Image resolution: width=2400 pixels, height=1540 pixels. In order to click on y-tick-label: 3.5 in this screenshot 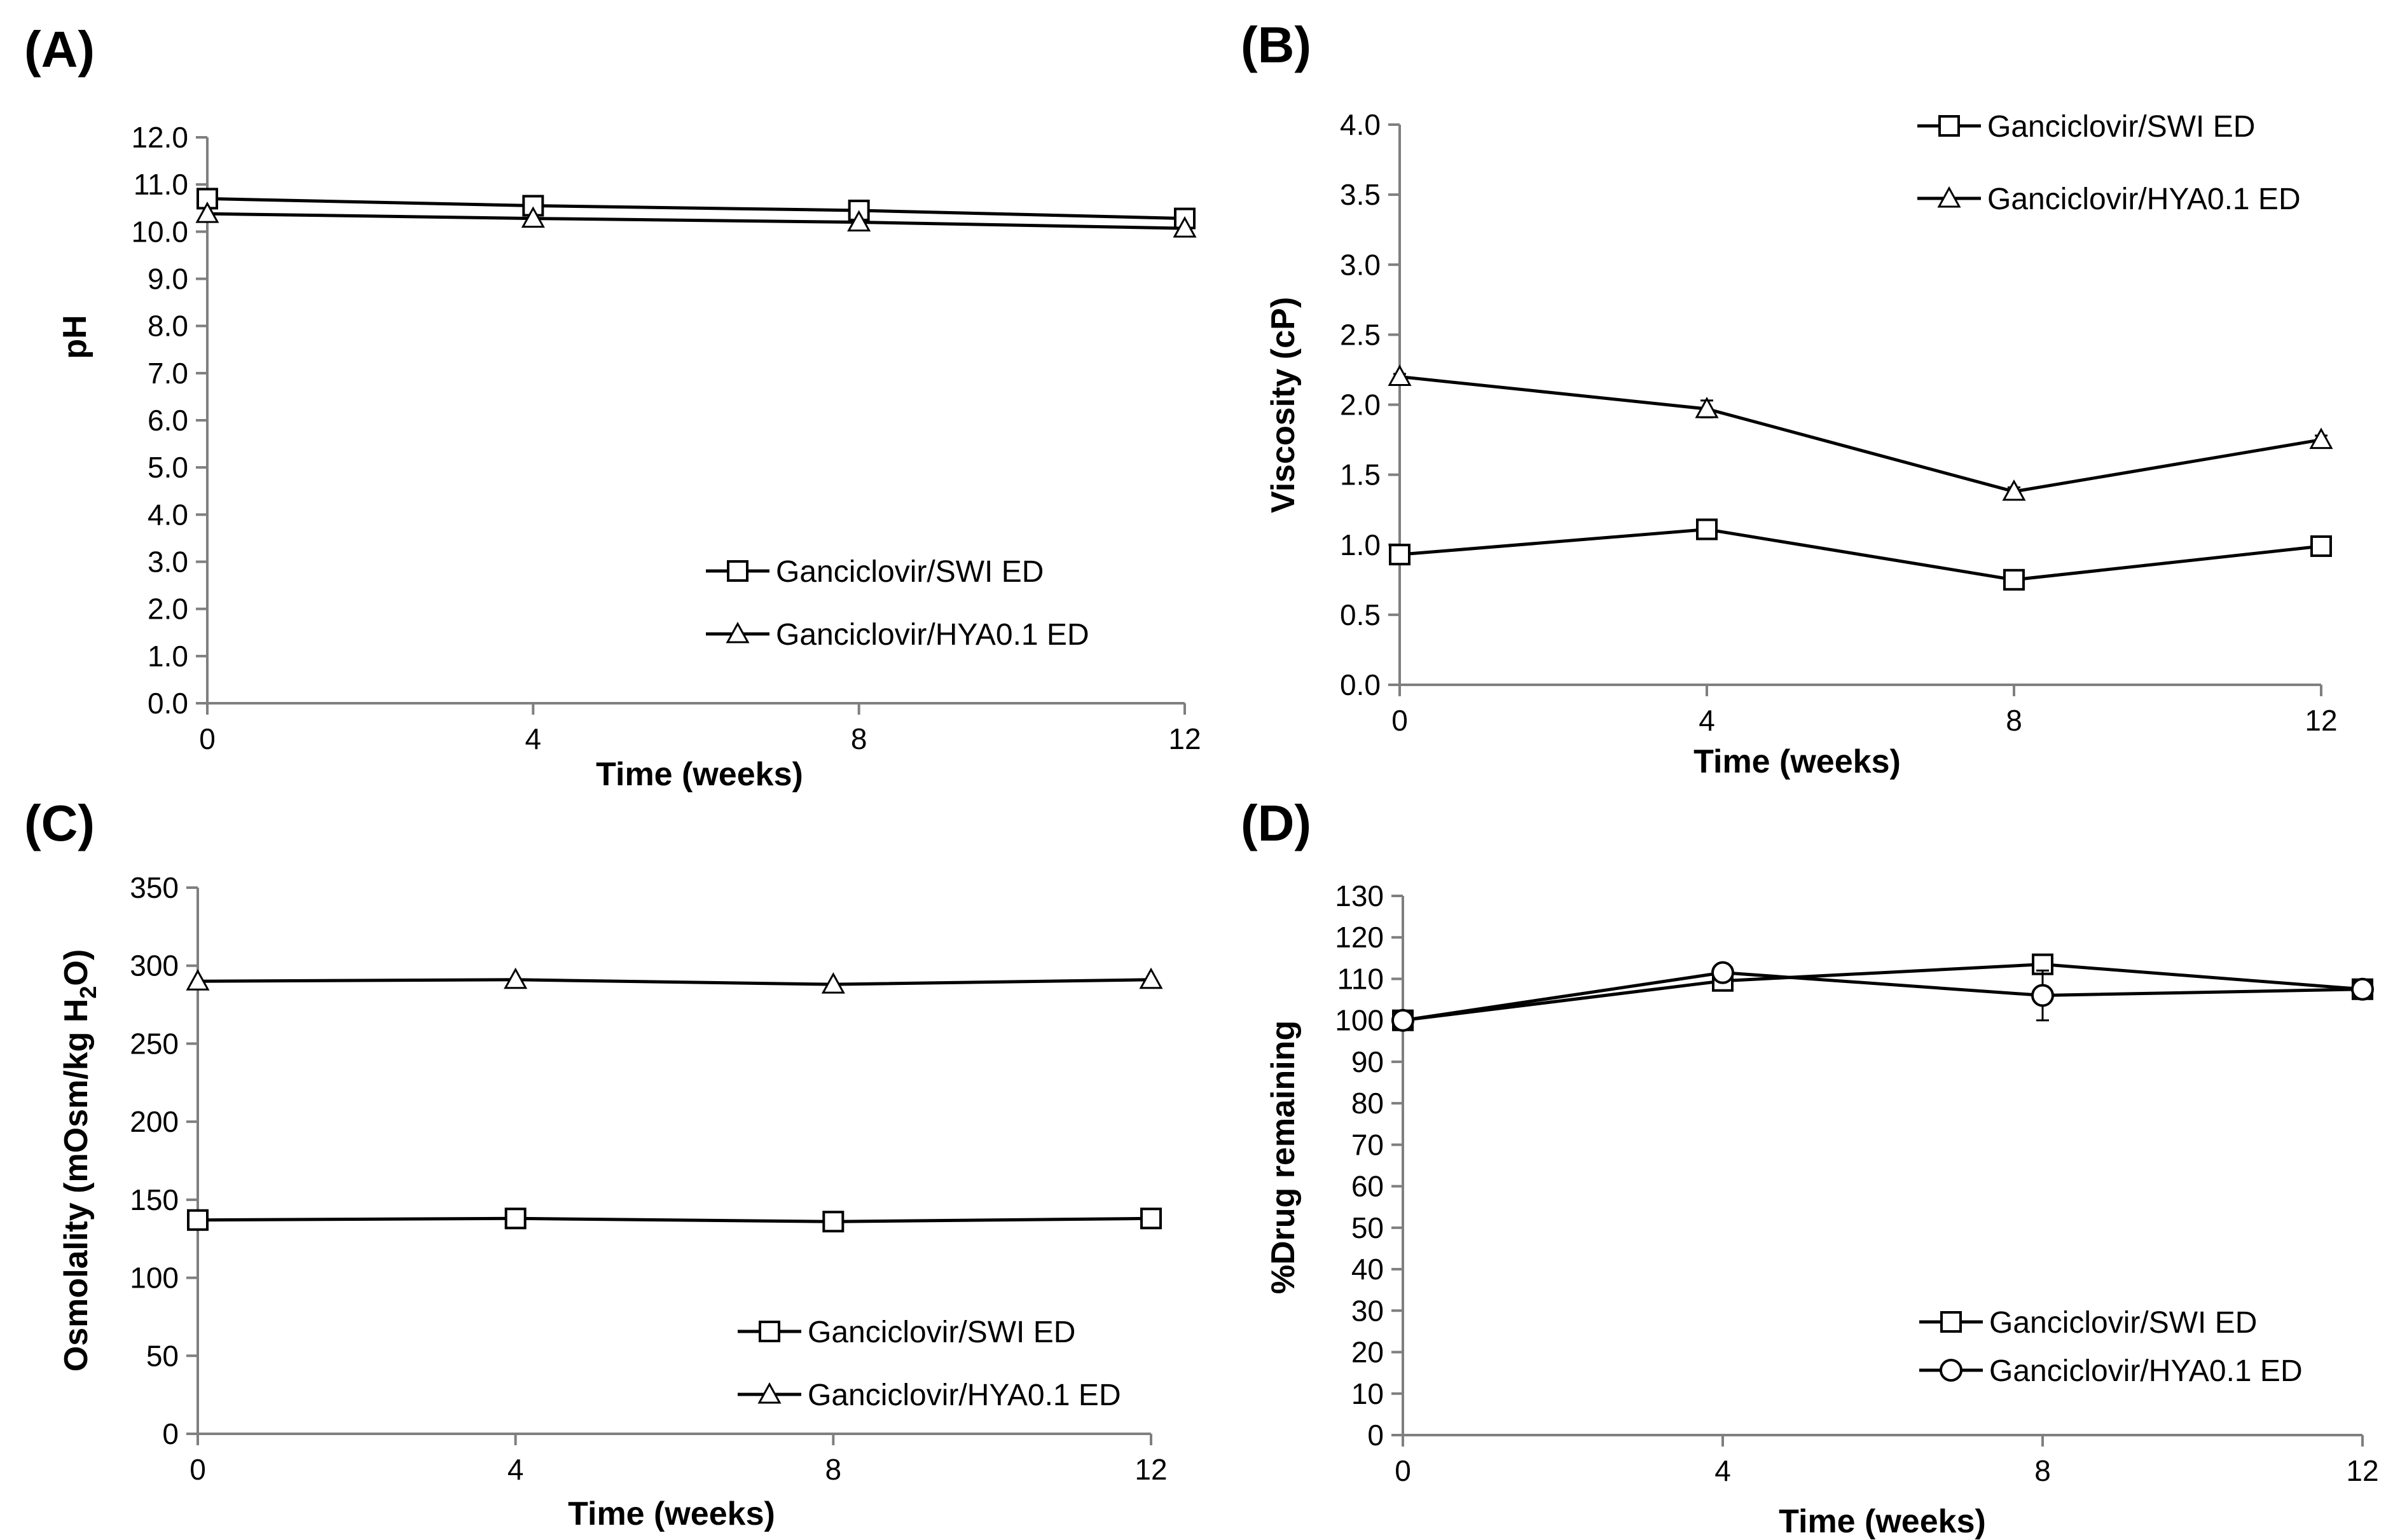, I will do `click(1360, 194)`.